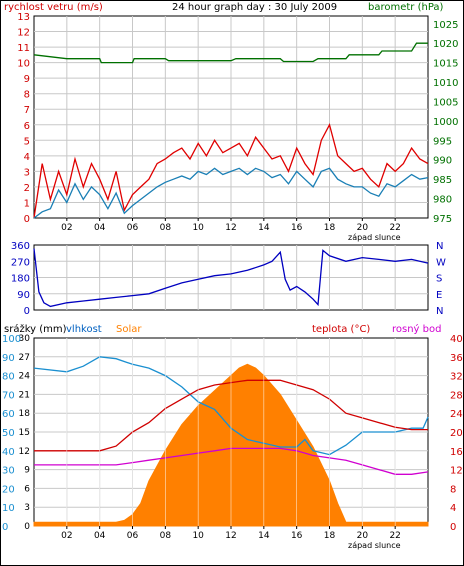 The width and height of the screenshot is (464, 566). I want to click on barometer-ytick-label: 975, so click(442, 219).